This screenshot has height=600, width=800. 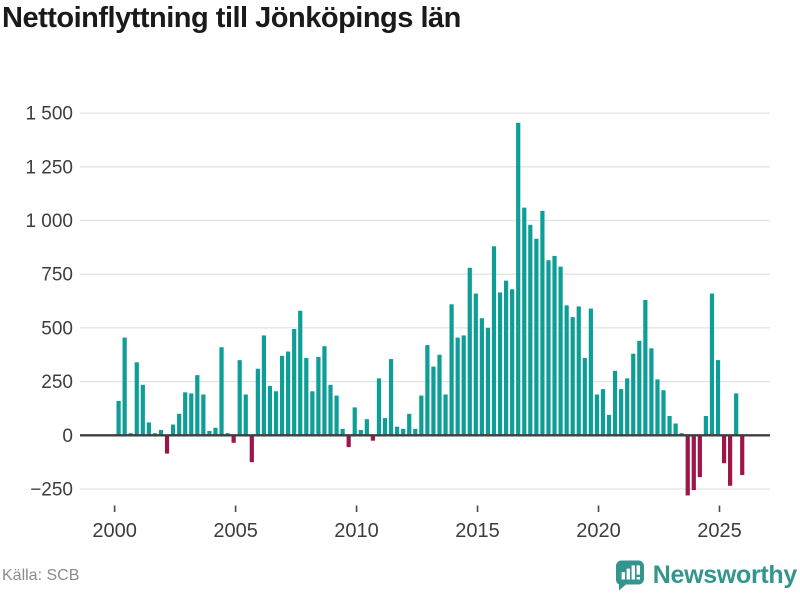 What do you see at coordinates (49, 167) in the screenshot?
I see `y-axis-tick-label: 1 250` at bounding box center [49, 167].